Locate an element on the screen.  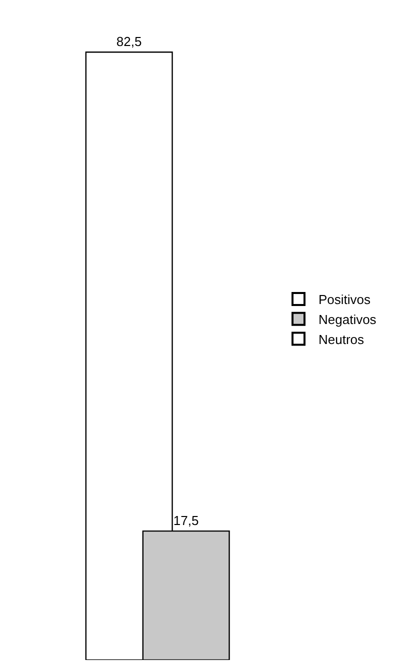
data-label: 17,5 is located at coordinates (186, 520).